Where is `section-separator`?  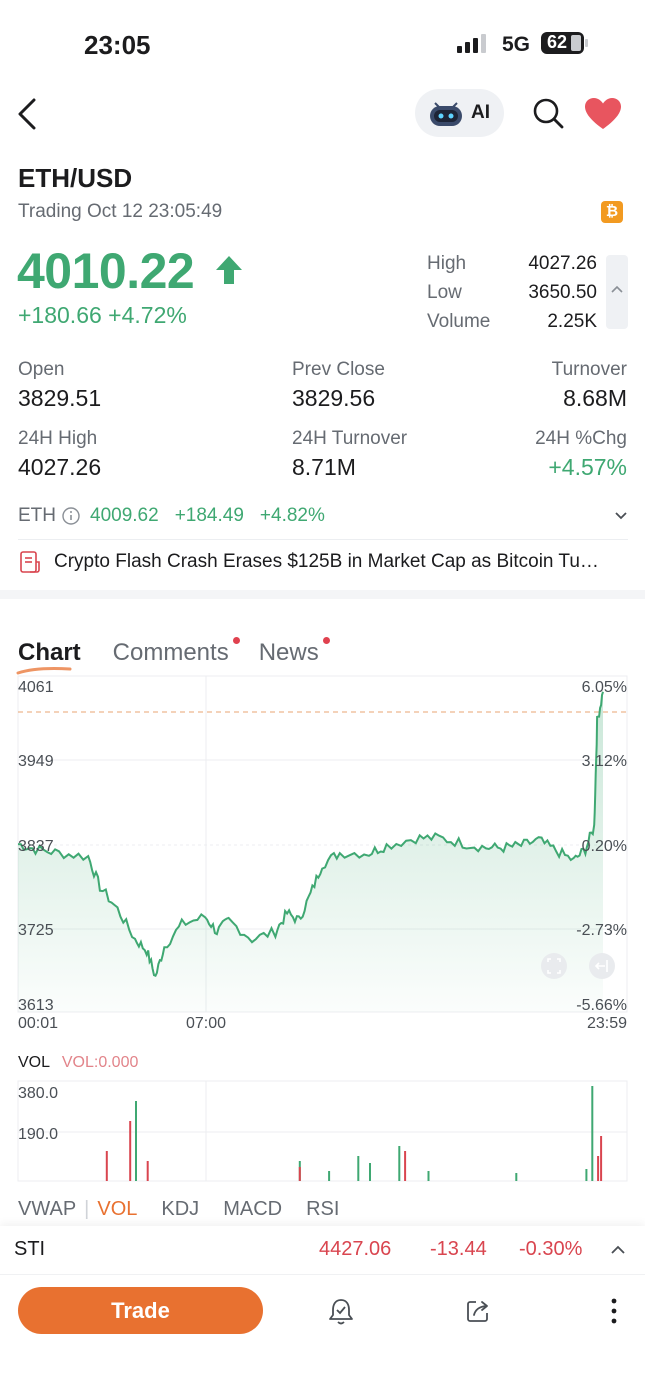 section-separator is located at coordinates (322, 594).